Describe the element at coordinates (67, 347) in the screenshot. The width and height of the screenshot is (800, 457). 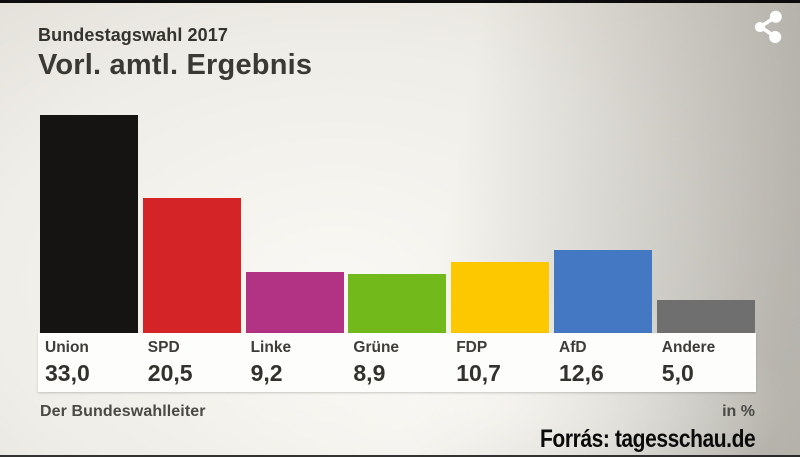
I see `party-name: Union` at that location.